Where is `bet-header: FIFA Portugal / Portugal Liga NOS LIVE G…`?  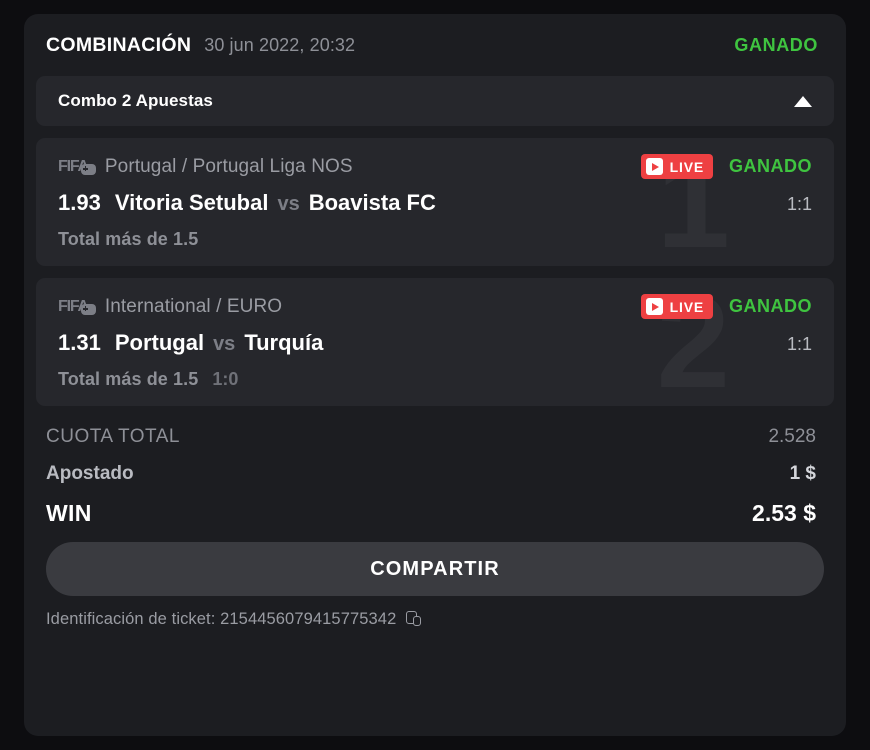
bet-header: FIFA Portugal / Portugal Liga NOS LIVE G… is located at coordinates (435, 166).